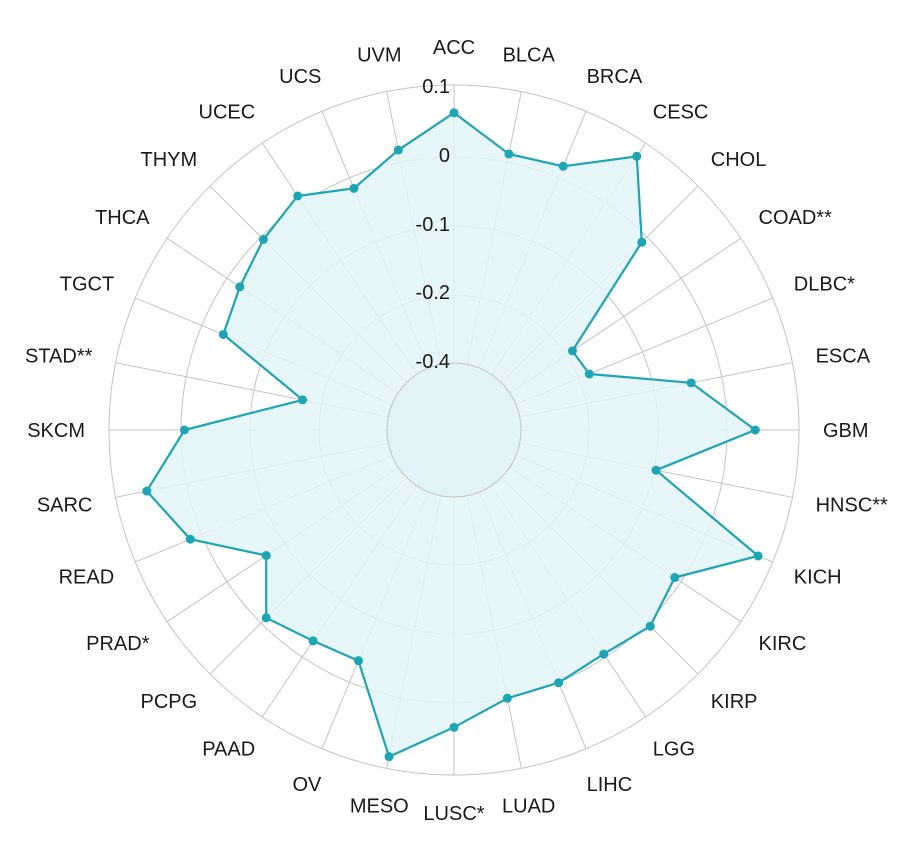 The image size is (902, 859). I want to click on data-point-PRAD, so click(266, 555).